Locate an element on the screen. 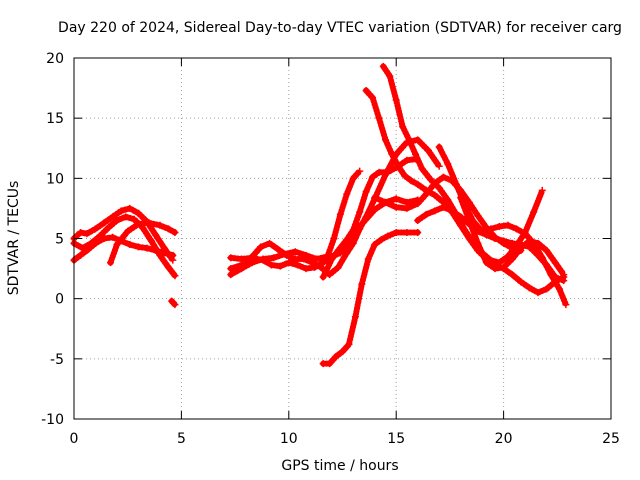  y-tick-label: 5 is located at coordinates (59, 240).